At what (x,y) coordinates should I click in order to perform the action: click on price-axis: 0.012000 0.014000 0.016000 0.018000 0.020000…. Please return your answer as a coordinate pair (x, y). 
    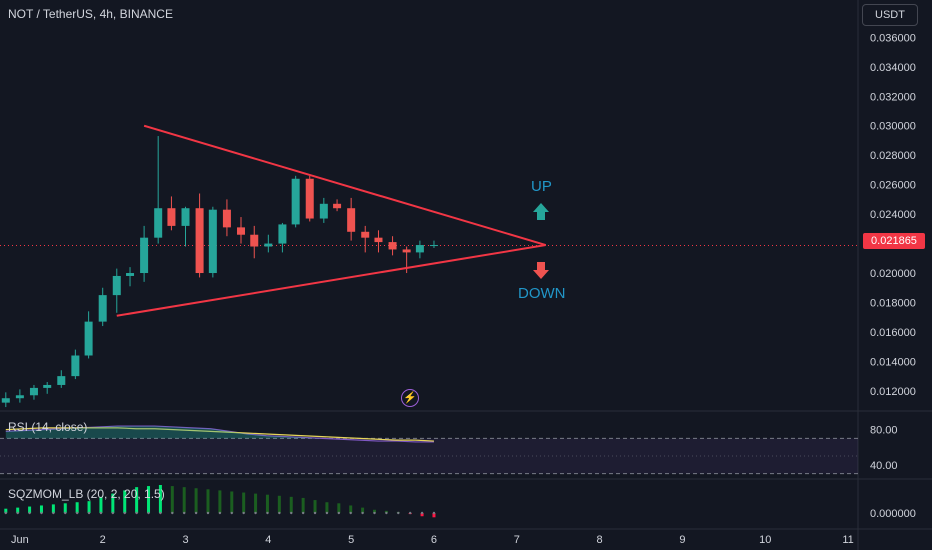
    Looking at the image, I should click on (893, 214).